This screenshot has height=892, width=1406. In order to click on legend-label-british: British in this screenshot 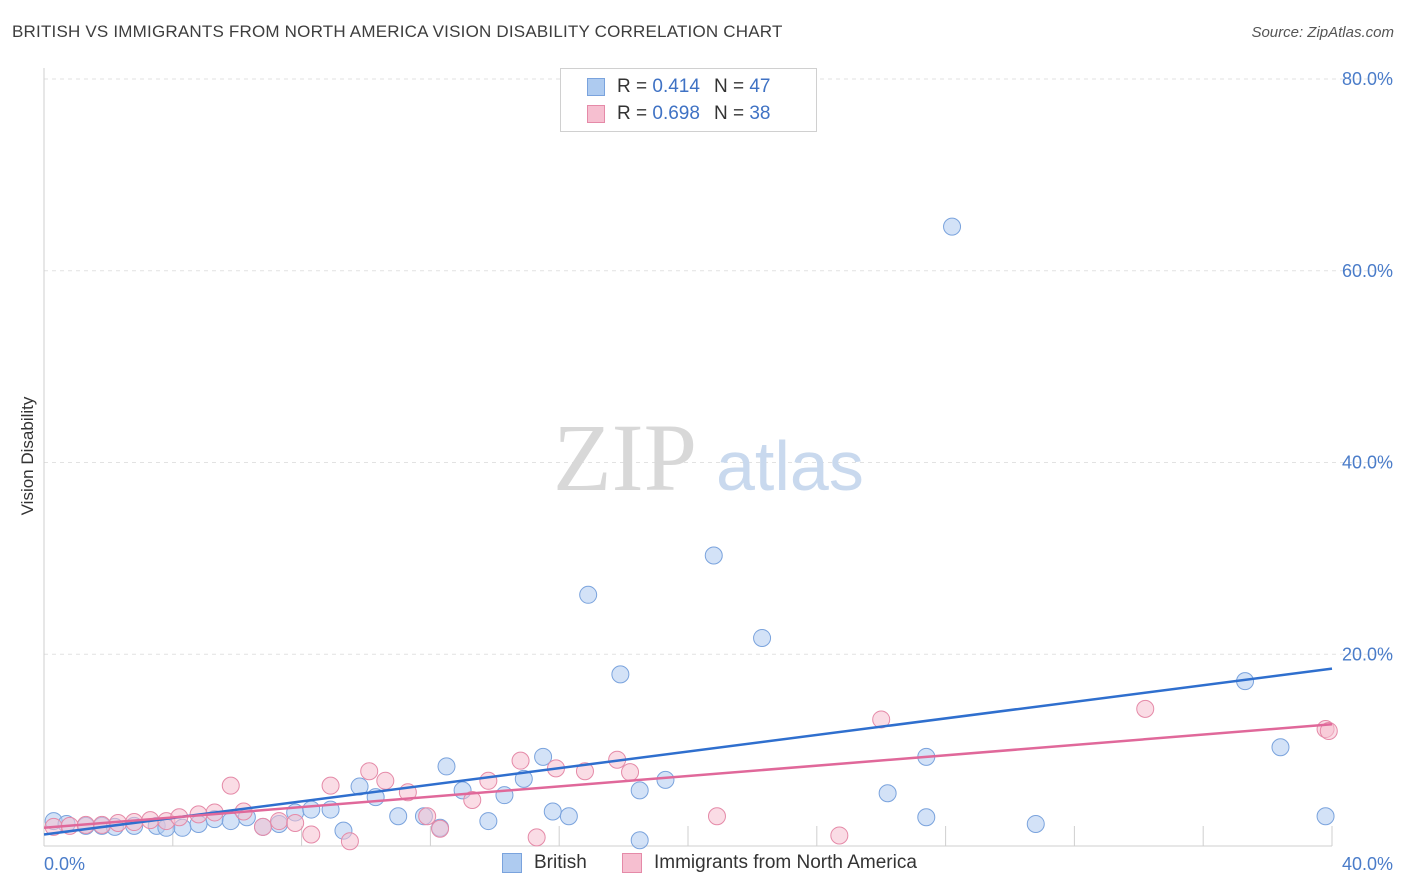, I will do `click(560, 862)`.